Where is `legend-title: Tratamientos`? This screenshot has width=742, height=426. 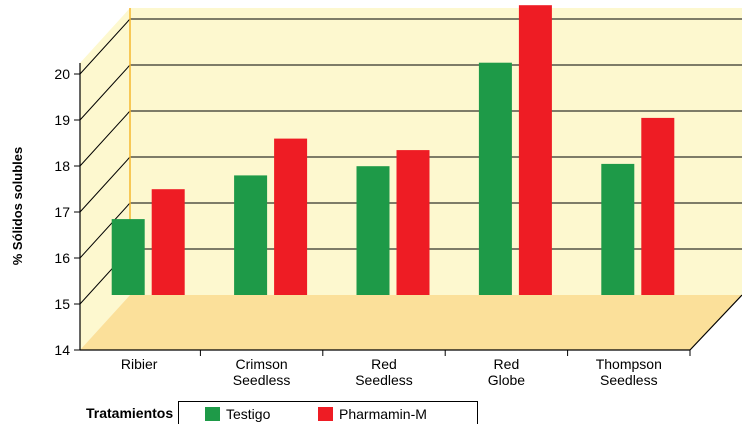
legend-title: Tratamientos is located at coordinates (130, 413).